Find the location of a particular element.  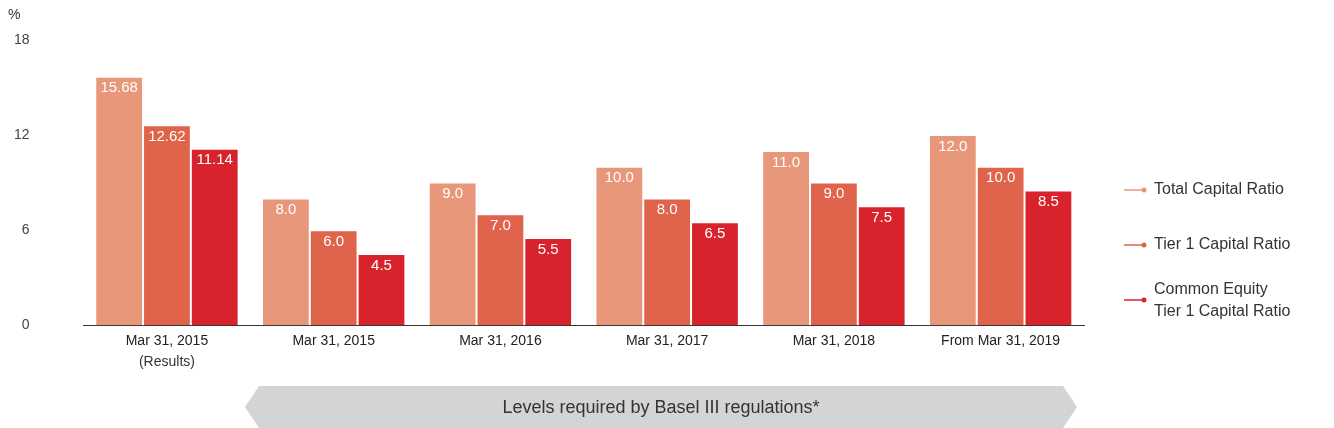

text: 11.0 is located at coordinates (786, 161).